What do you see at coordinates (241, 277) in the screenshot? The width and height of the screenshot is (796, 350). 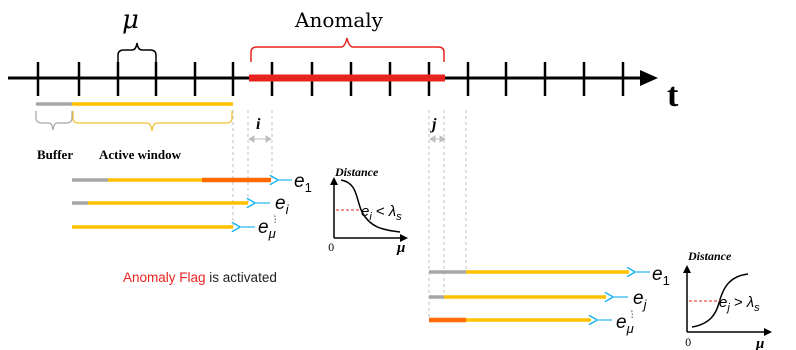 I see `anomaly-flag-rest: is activated` at bounding box center [241, 277].